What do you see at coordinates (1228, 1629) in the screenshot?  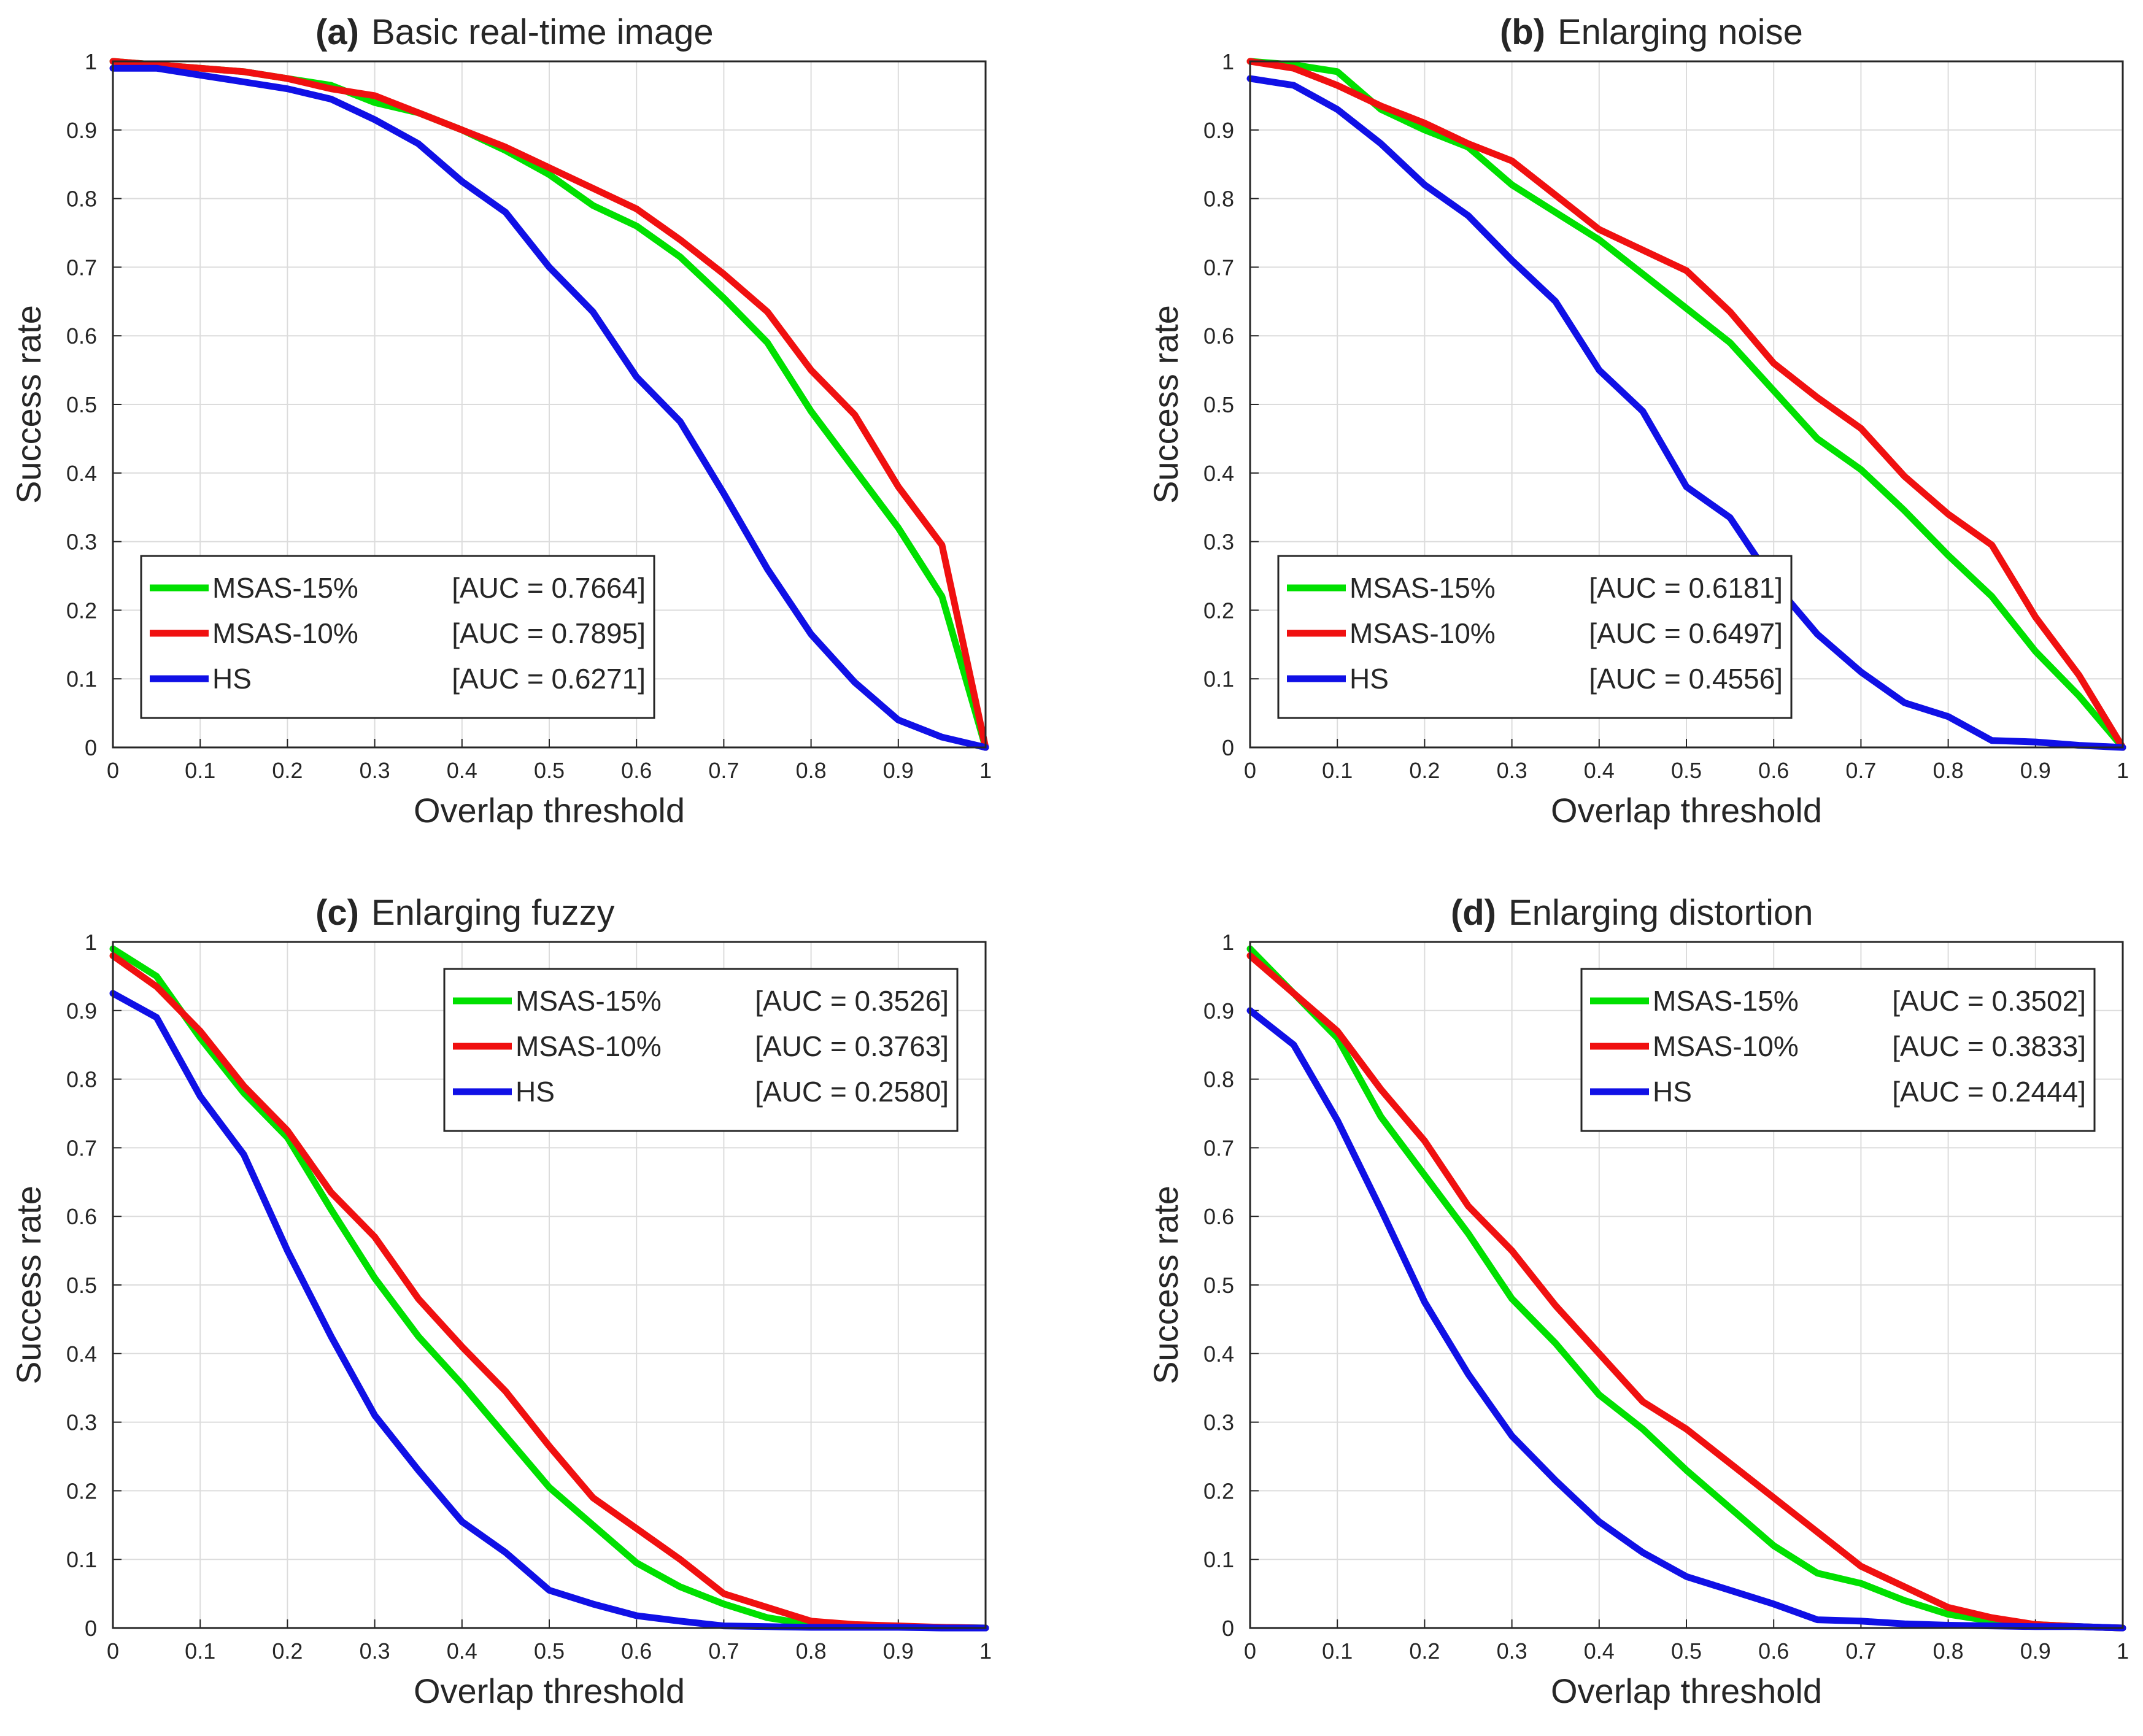 I see `y-tick-label: 0` at bounding box center [1228, 1629].